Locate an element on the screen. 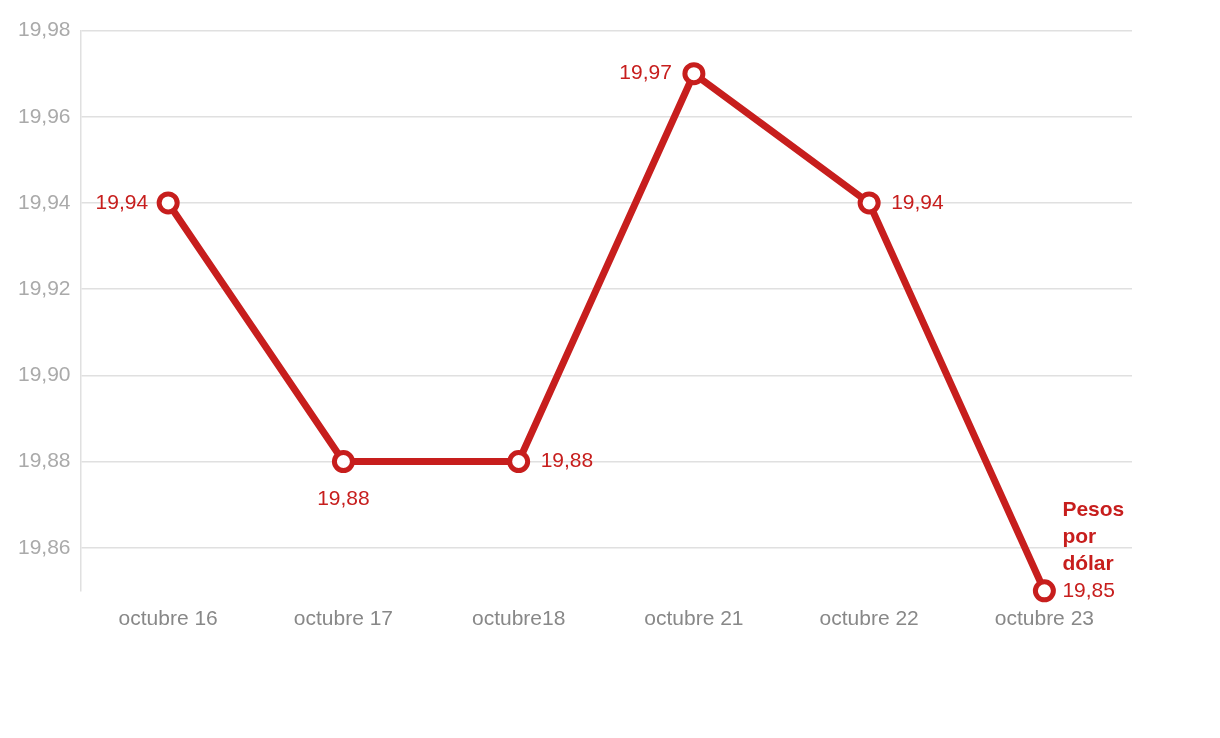 The width and height of the screenshot is (1220, 738). y-tick-label: 19,88 is located at coordinates (44, 460).